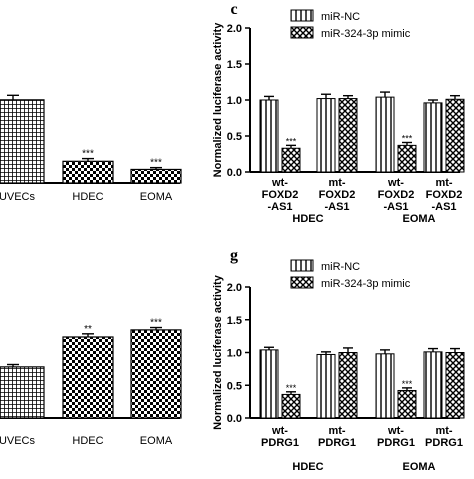 The height and width of the screenshot is (479, 474). I want to click on significance-label: **, so click(88, 329).